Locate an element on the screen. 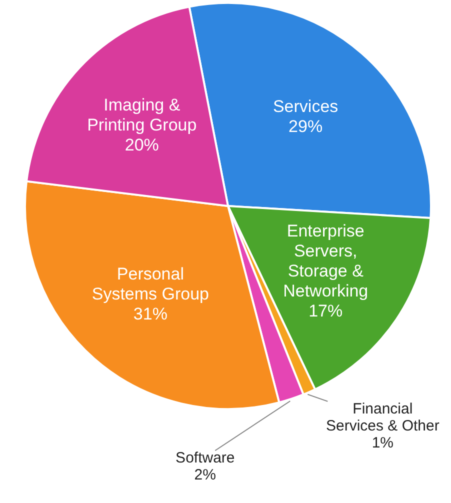 This screenshot has width=451, height=503. slice-label: Services is located at coordinates (305, 106).